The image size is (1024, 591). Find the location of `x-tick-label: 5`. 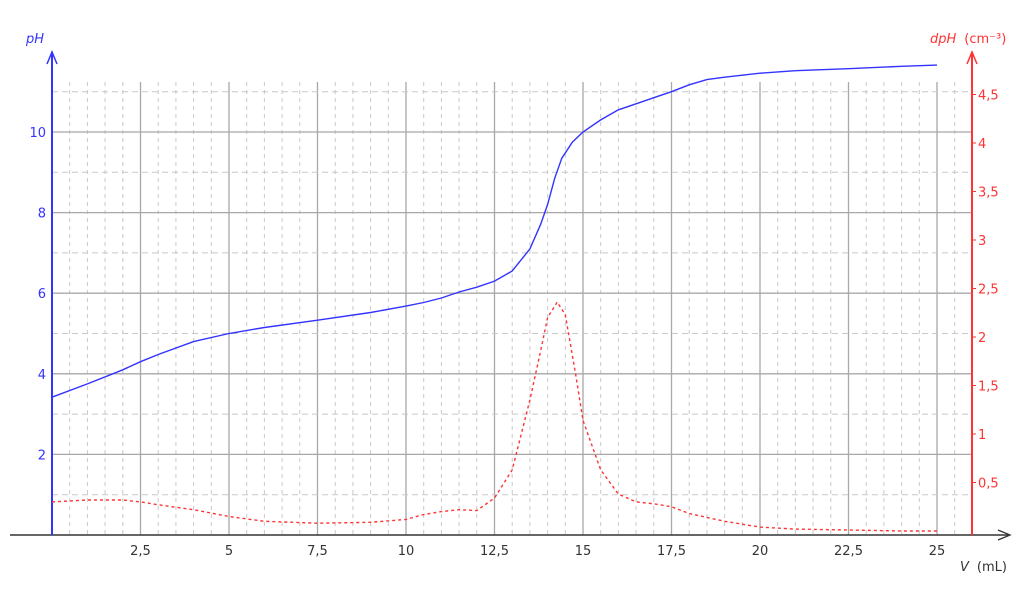

x-tick-label: 5 is located at coordinates (229, 551).